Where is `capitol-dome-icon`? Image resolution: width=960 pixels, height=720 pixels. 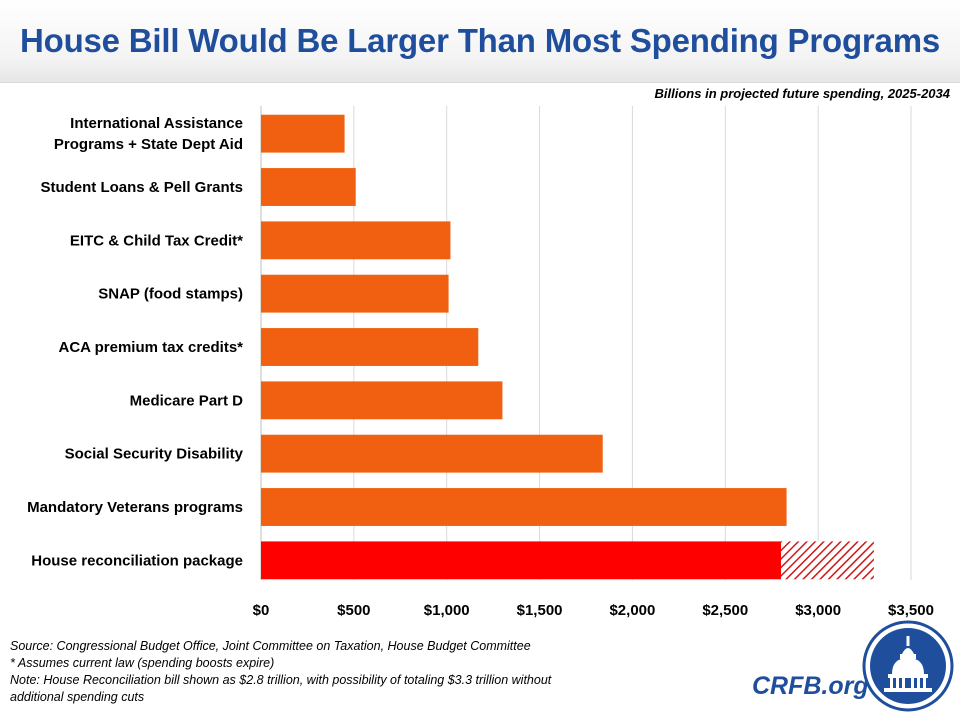 capitol-dome-icon is located at coordinates (908, 666).